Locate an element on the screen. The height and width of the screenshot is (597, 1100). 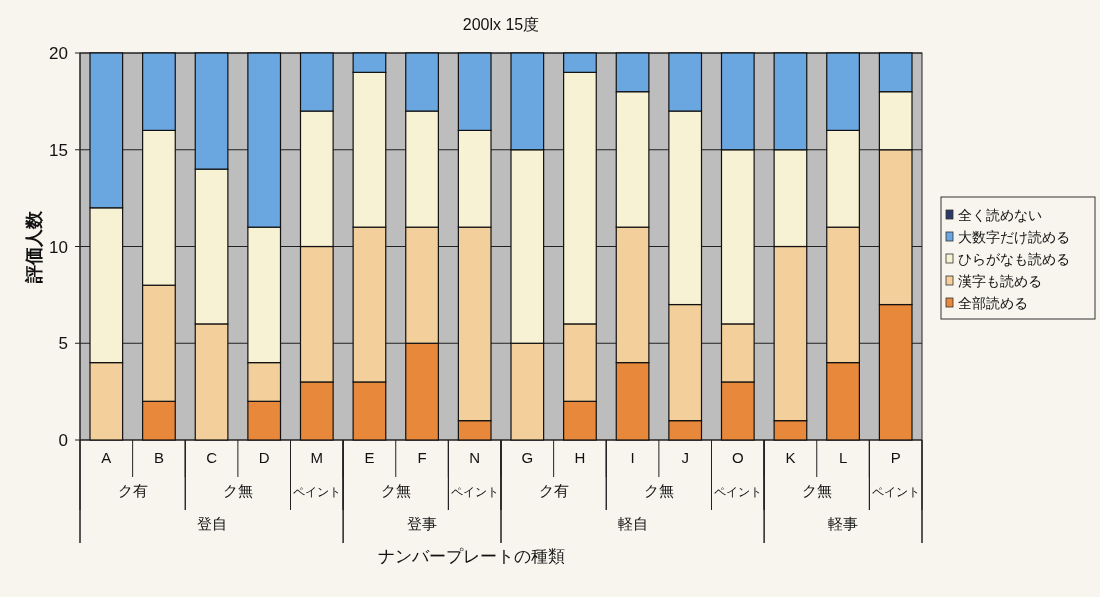
chart-title: 200lx 15度 is located at coordinates (501, 24).